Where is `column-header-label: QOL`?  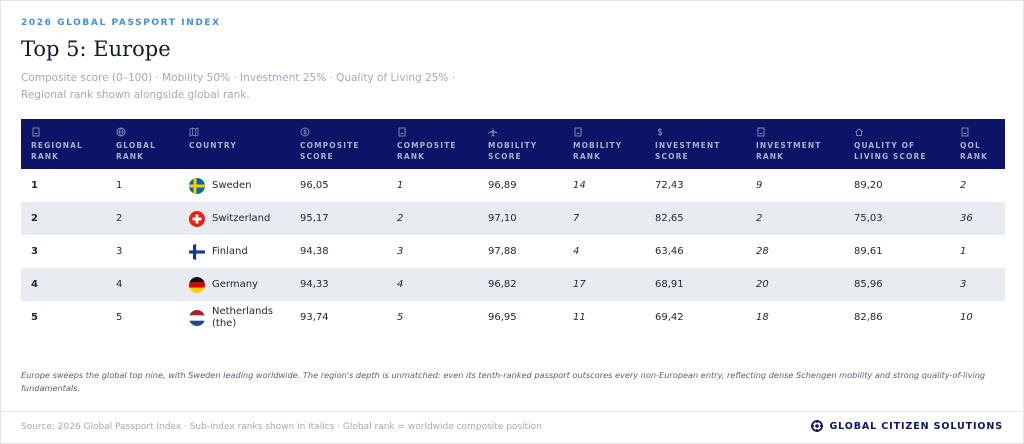 column-header-label: QOL is located at coordinates (970, 145).